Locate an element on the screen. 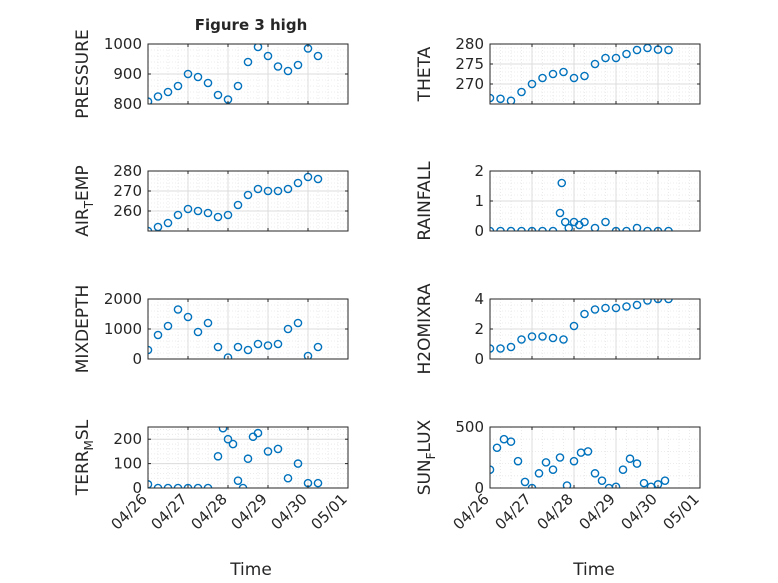 This screenshot has height=583, width=778. mixdepth-y-tick-label: 2000 is located at coordinates (123, 299).